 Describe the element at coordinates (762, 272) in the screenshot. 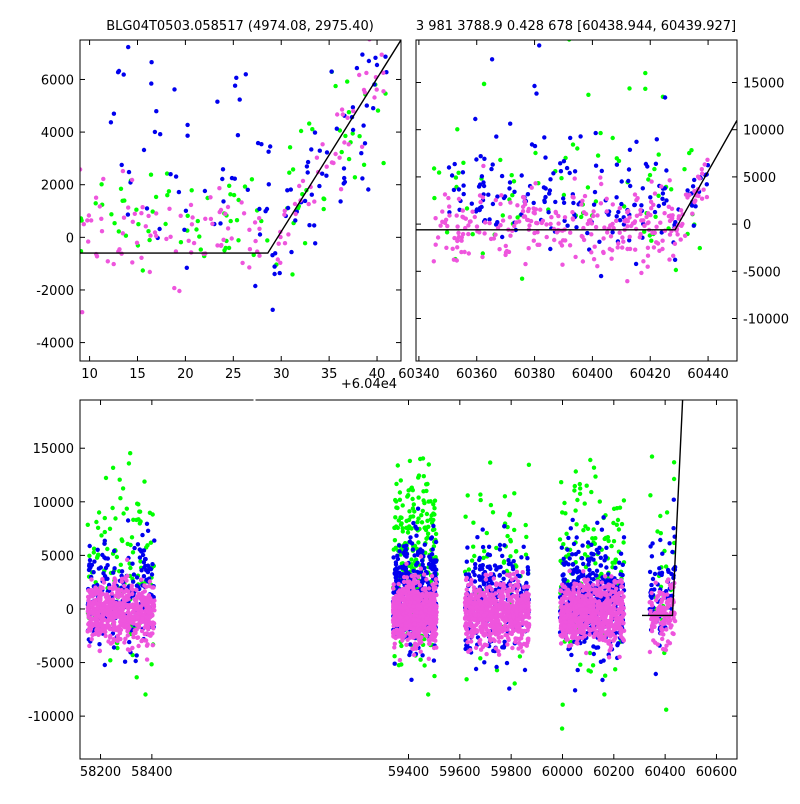

I see `y-tick-label: -5000` at that location.